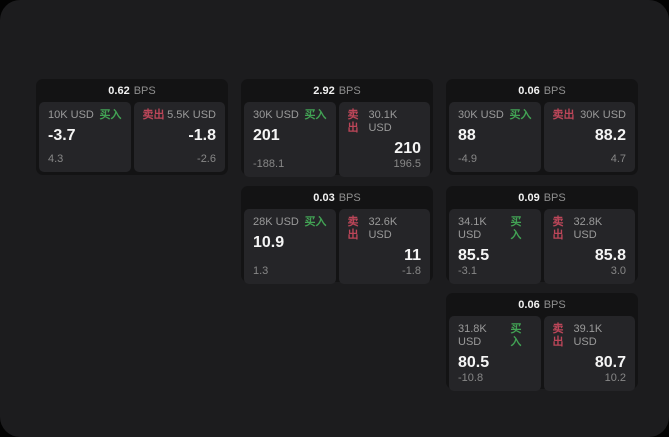 The image size is (669, 437). Describe the element at coordinates (495, 353) in the screenshot. I see `buy-panel: 31.8K USD 买入 80.5 -10.8` at that location.